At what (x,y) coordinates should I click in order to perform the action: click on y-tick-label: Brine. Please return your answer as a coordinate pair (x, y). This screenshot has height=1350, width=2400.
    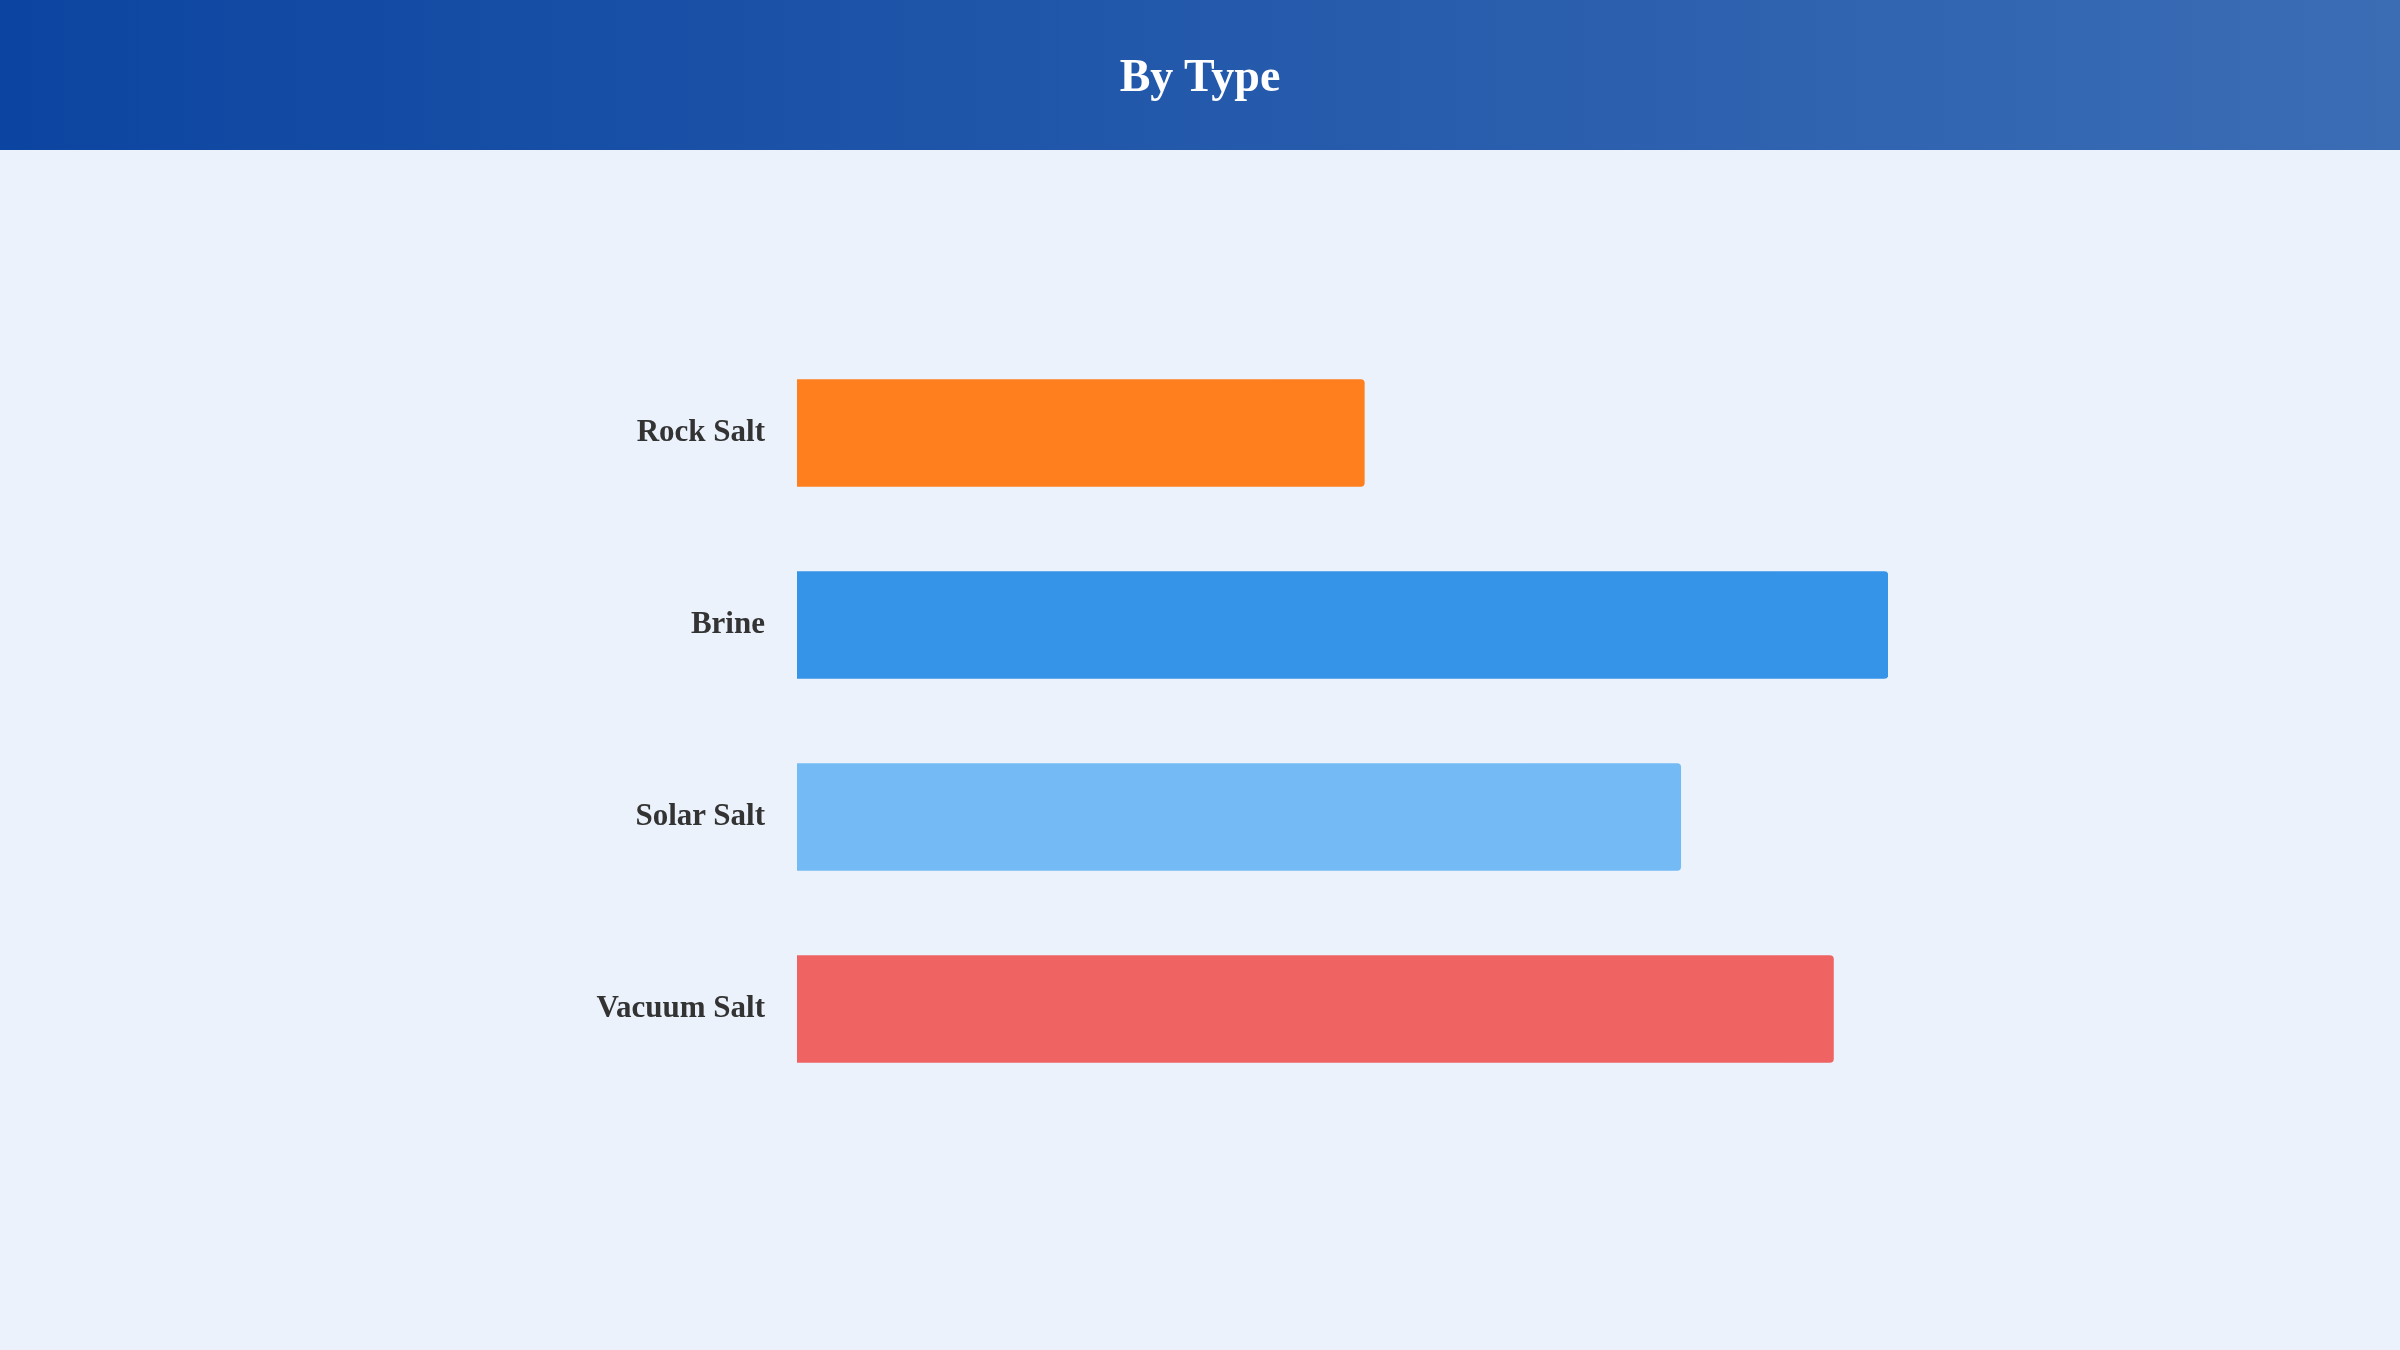
    Looking at the image, I should click on (727, 623).